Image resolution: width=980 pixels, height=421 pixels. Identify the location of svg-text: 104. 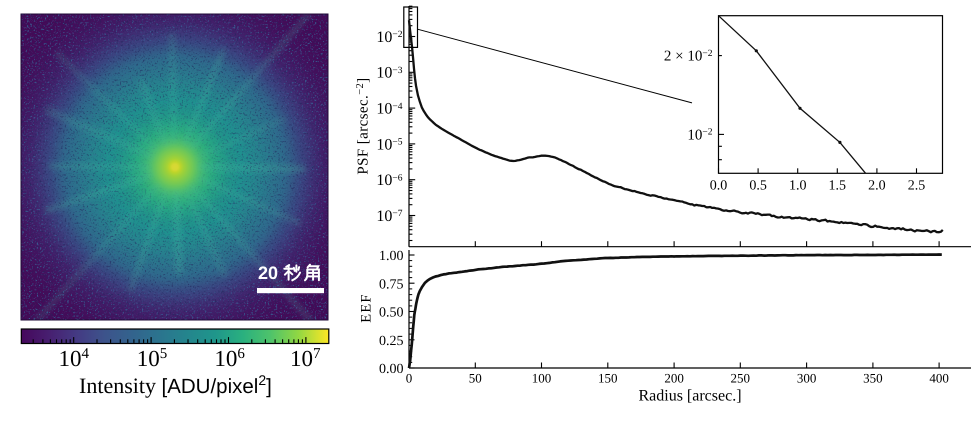
(73, 358).